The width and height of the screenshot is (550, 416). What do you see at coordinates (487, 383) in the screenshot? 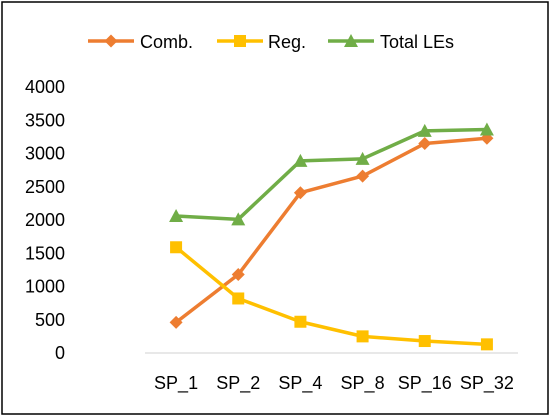
I see `x-tick-label: SP_32` at bounding box center [487, 383].